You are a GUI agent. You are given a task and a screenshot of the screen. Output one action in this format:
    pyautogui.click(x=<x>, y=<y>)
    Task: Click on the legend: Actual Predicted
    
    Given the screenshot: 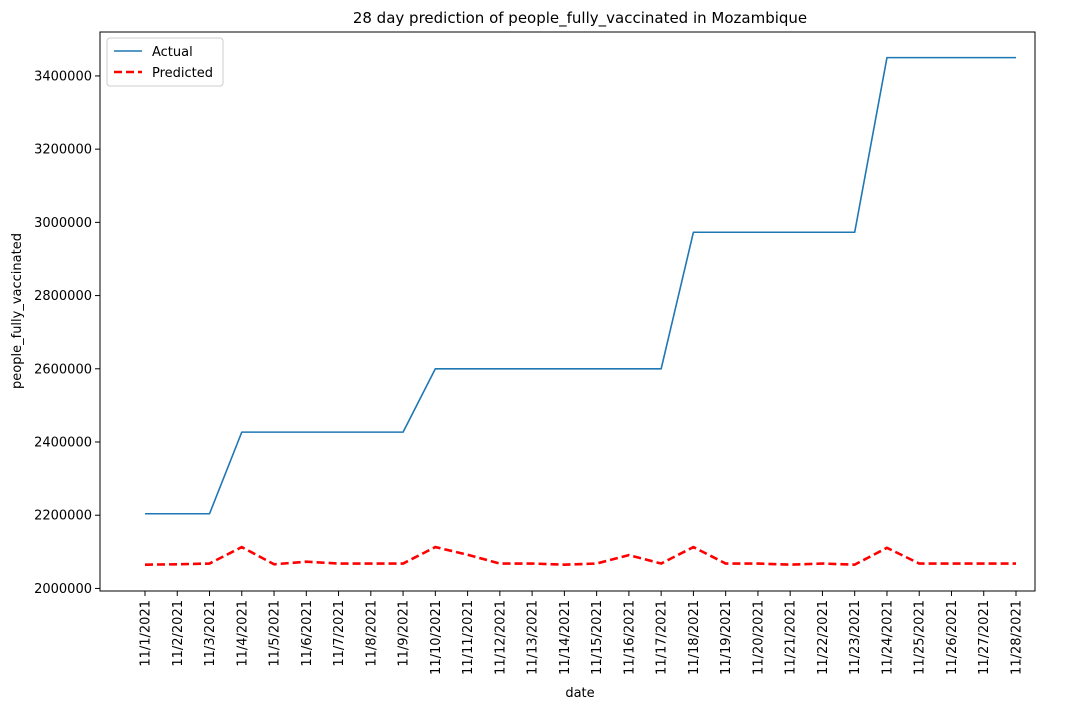 What is the action you would take?
    pyautogui.click(x=165, y=62)
    